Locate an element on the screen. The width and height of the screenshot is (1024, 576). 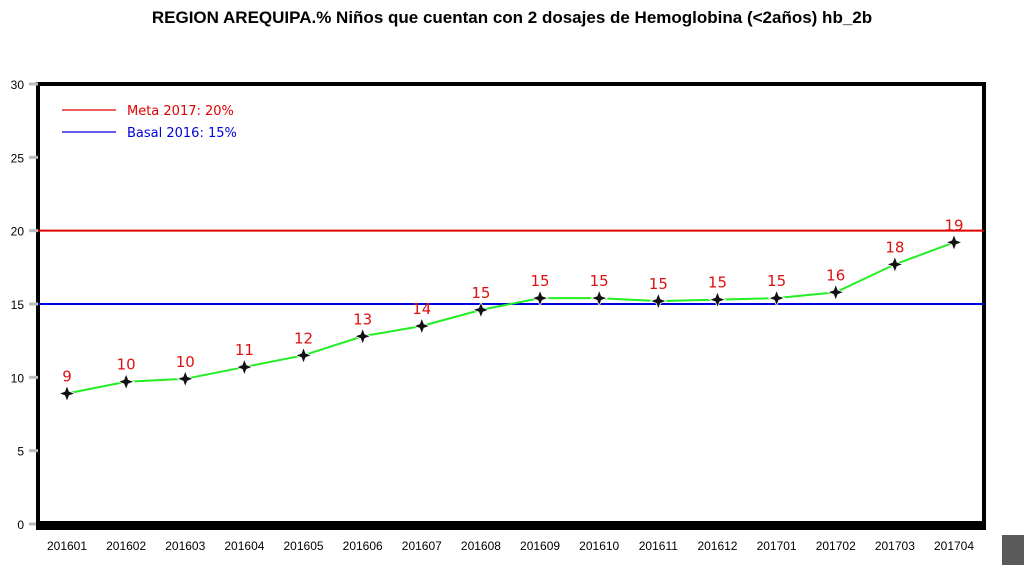
data-label: 14 is located at coordinates (421, 309).